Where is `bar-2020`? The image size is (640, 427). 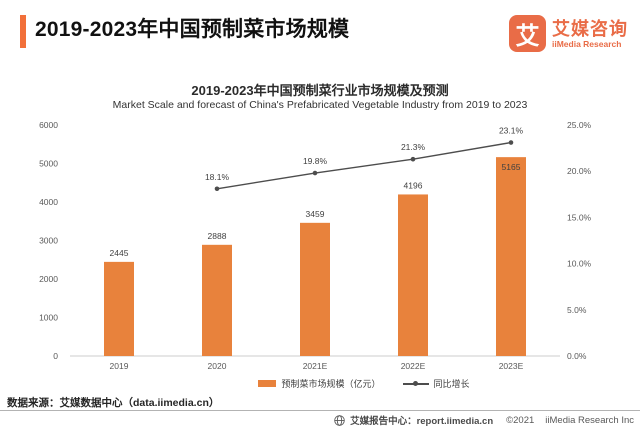
bar-2020 is located at coordinates (217, 300).